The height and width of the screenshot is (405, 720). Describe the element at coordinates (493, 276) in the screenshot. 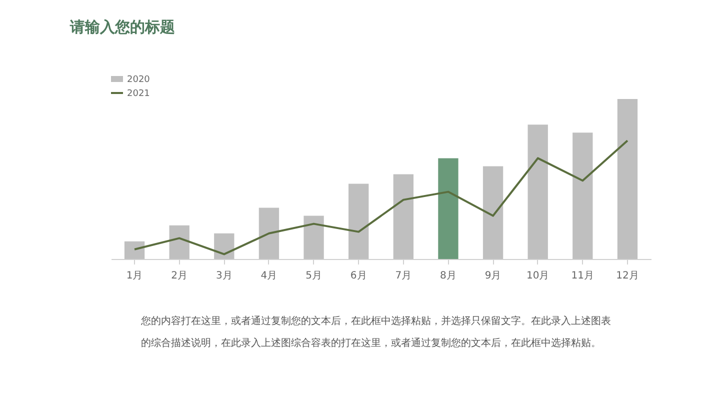

I see `x-tick-label: 9月` at that location.